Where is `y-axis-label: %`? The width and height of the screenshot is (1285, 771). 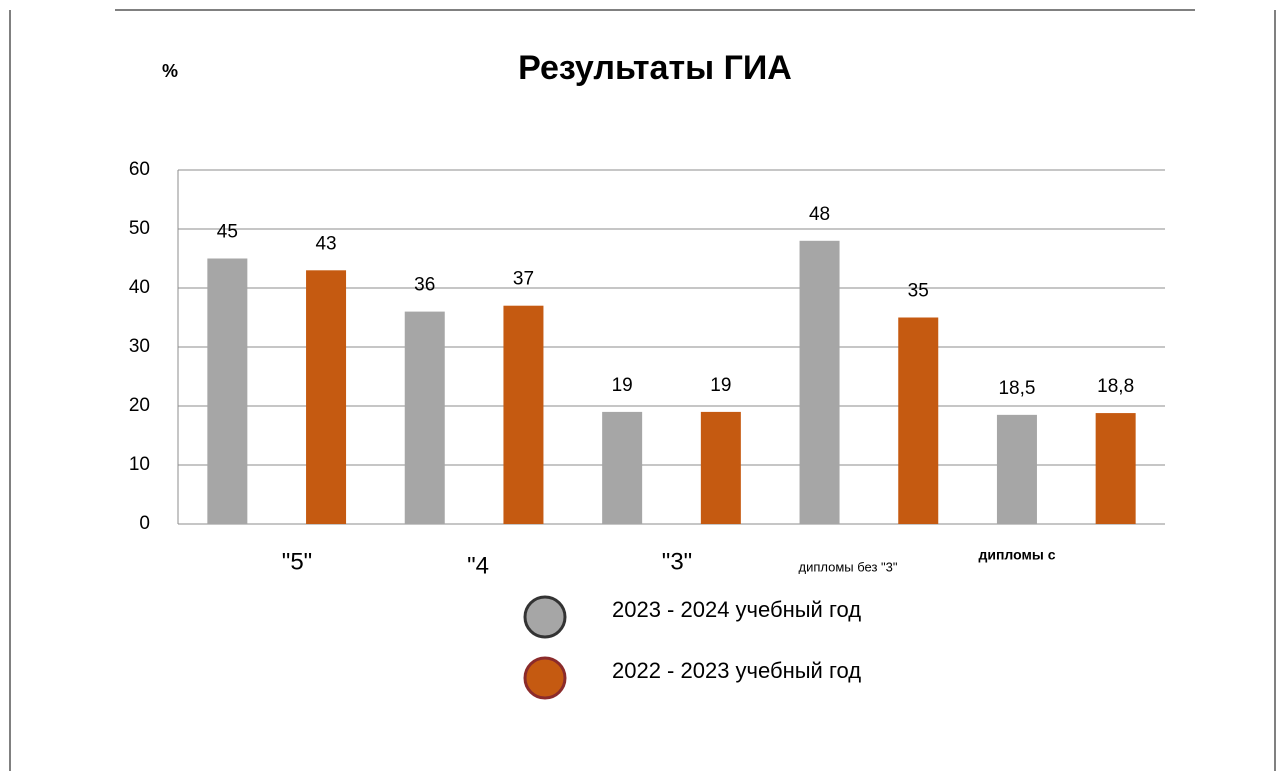 y-axis-label: % is located at coordinates (170, 71).